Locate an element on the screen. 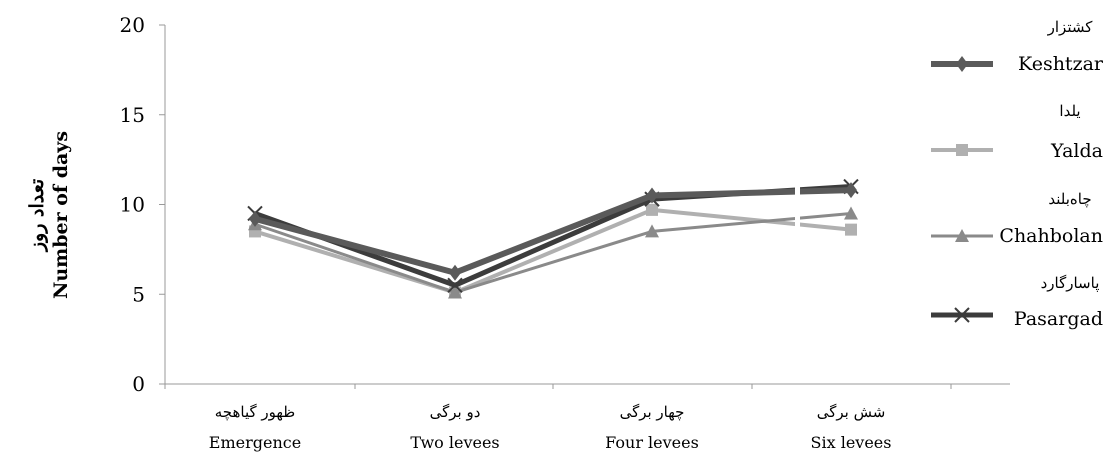 The width and height of the screenshot is (1113, 456). series-yalda is located at coordinates (553, 251).